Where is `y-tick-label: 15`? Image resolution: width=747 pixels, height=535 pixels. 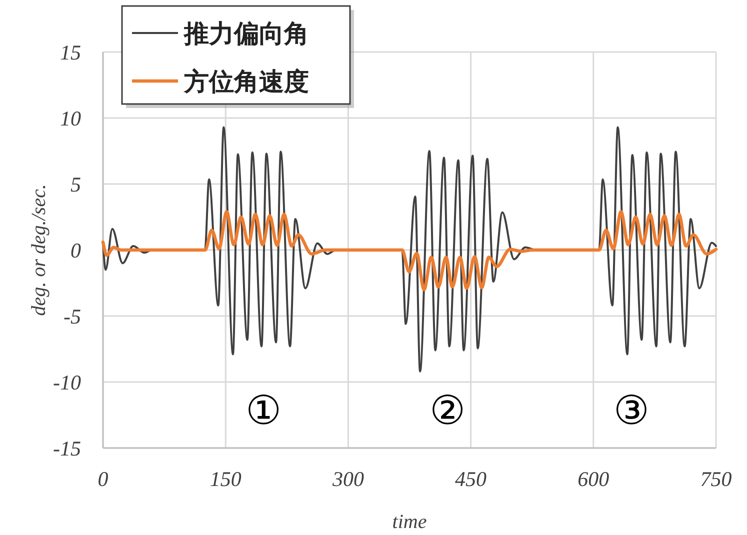 y-tick-label: 15 is located at coordinates (70, 52).